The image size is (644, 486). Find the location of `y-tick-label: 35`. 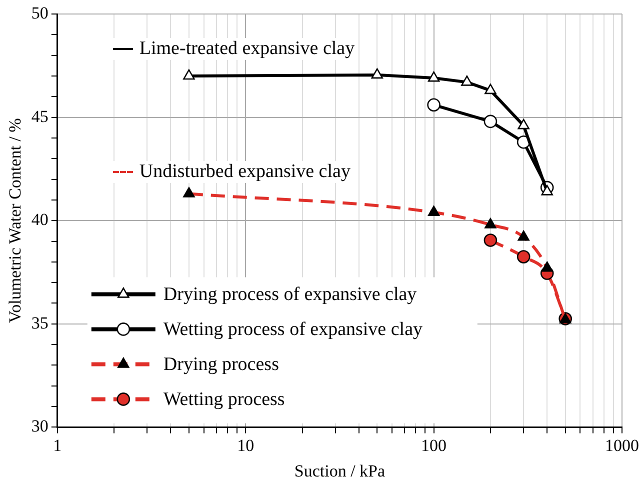

y-tick-label: 35 is located at coordinates (39, 322).